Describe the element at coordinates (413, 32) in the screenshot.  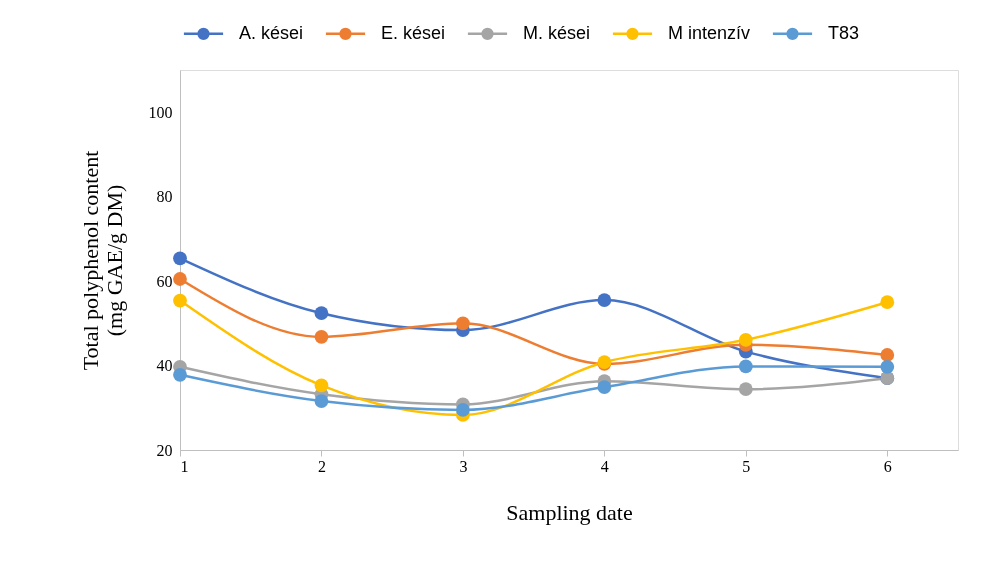
I see `legend-label: E. kései` at that location.